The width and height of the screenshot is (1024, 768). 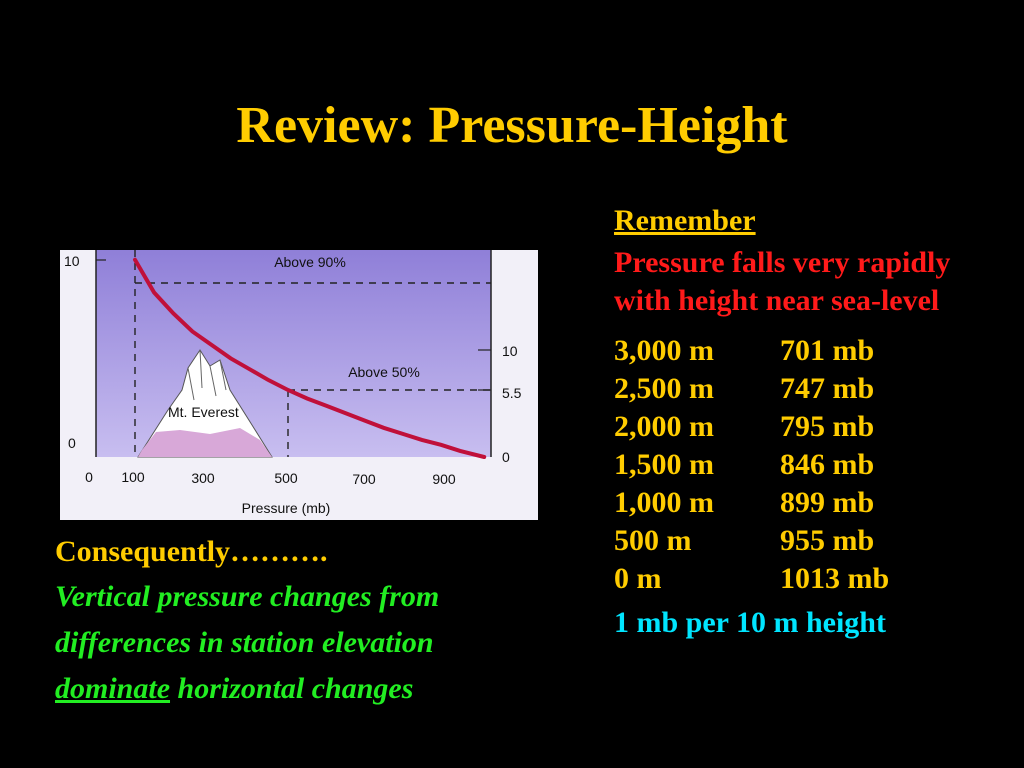 What do you see at coordinates (827, 426) in the screenshot?
I see `pressure-cell: 795 mb` at bounding box center [827, 426].